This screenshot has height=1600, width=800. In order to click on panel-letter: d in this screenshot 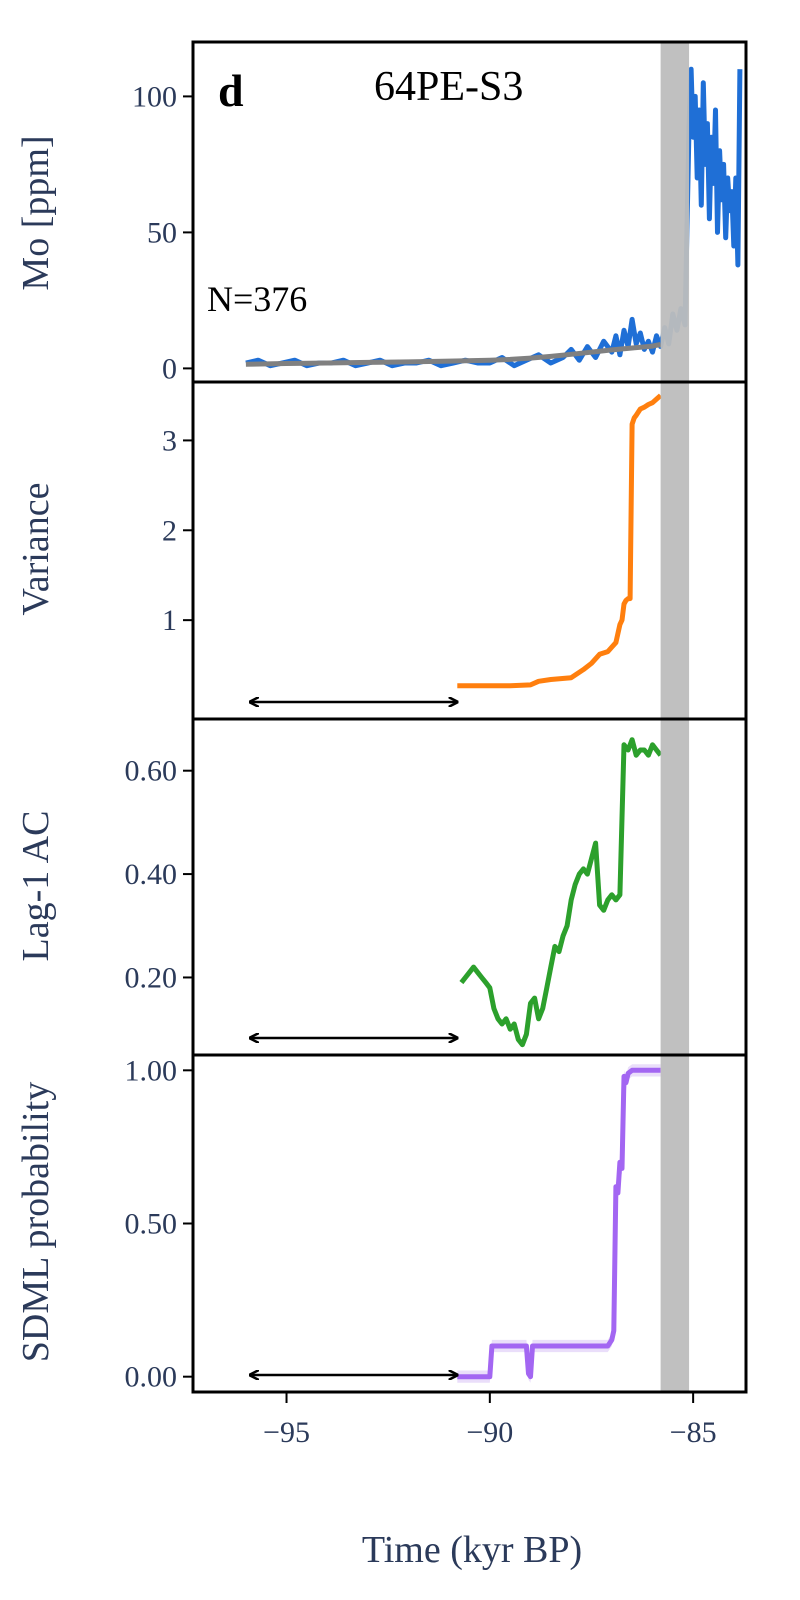, I will do `click(231, 90)`.